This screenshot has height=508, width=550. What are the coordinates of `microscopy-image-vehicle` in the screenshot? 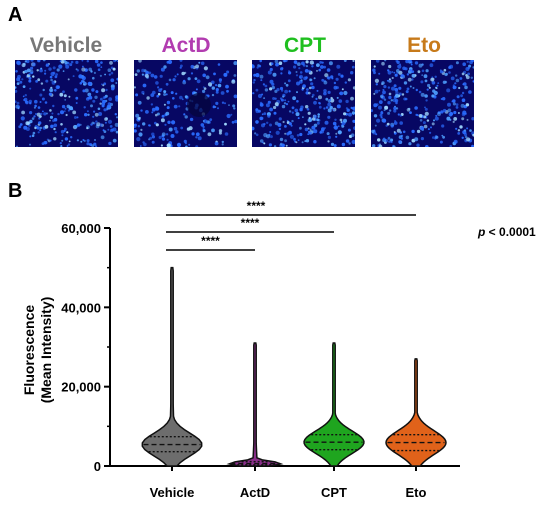 It's located at (66, 103).